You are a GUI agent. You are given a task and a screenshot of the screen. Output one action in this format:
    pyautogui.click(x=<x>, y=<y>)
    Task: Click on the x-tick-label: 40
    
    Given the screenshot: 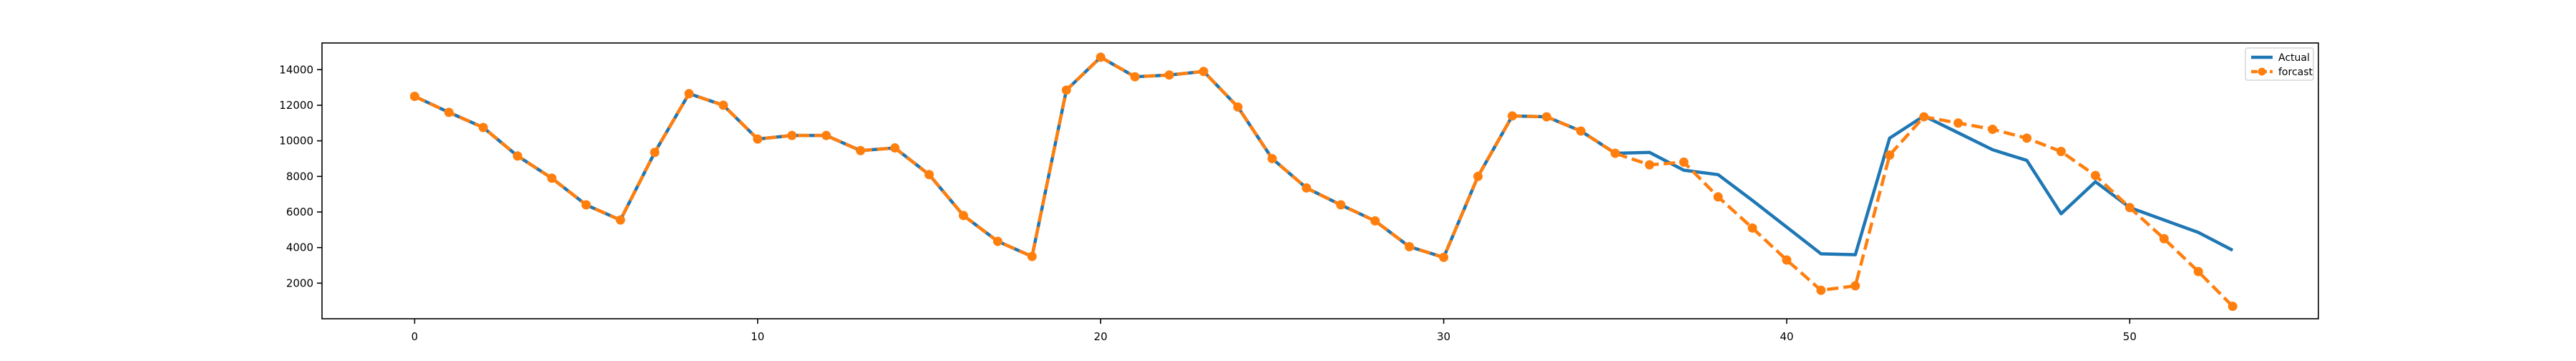 What is the action you would take?
    pyautogui.click(x=1786, y=336)
    